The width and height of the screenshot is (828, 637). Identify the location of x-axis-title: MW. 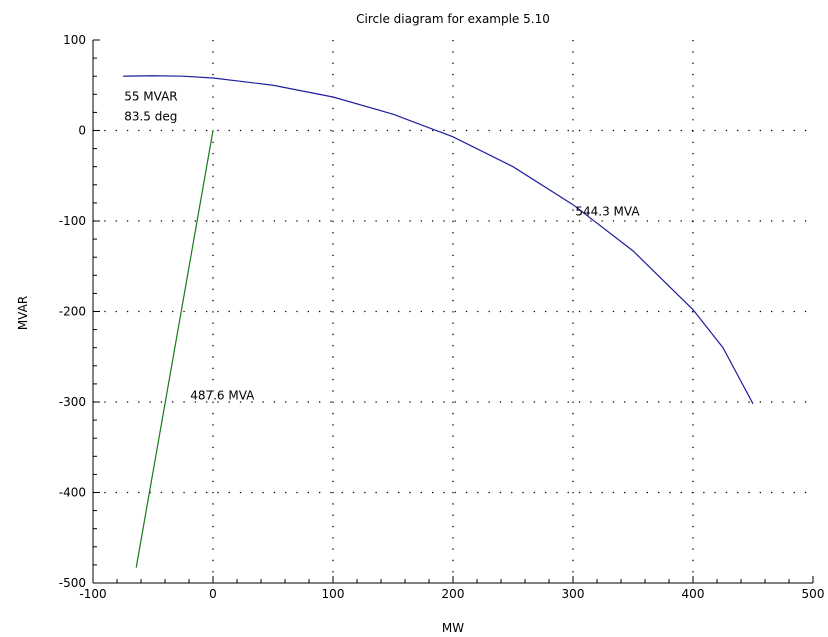
(453, 628).